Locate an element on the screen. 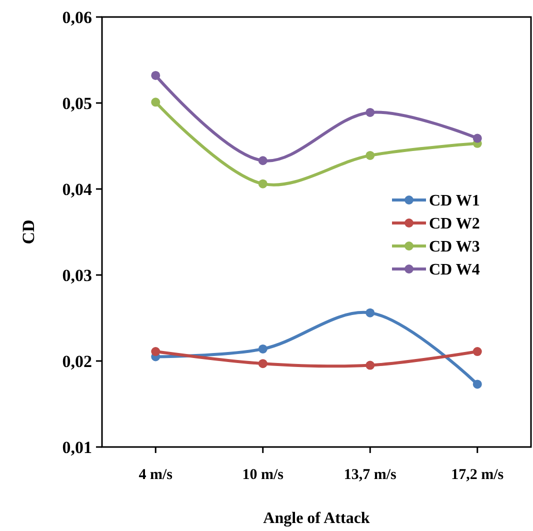  y-tick-label: 0,05 is located at coordinates (77, 103).